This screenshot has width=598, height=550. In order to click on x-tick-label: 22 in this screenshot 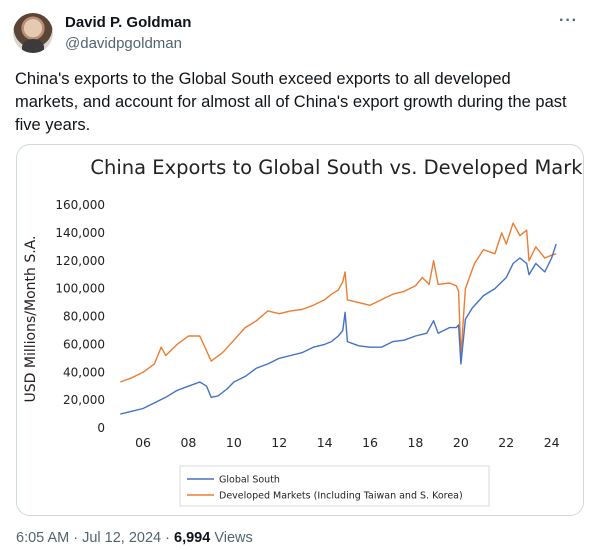, I will do `click(506, 442)`.